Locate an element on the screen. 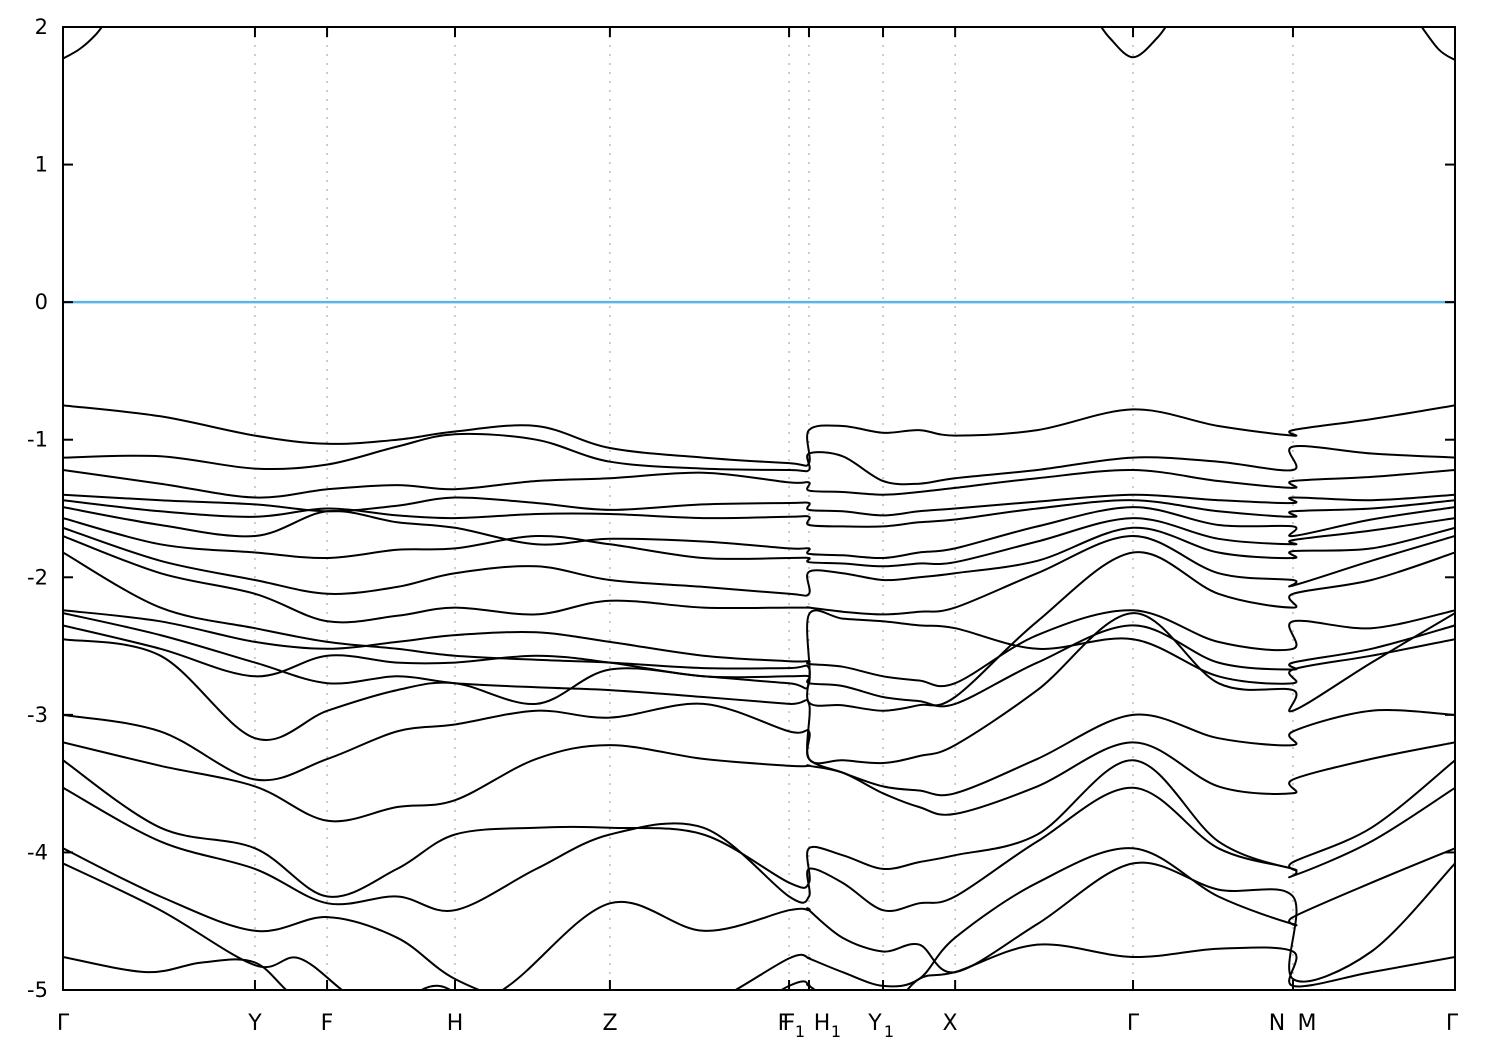 The image size is (1500, 1050). y-tick-label: 2 is located at coordinates (41, 27).